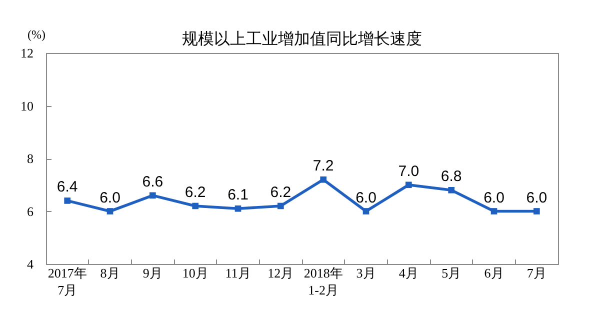  Describe the element at coordinates (408, 273) in the screenshot. I see `x-tick-label: 4月` at that location.